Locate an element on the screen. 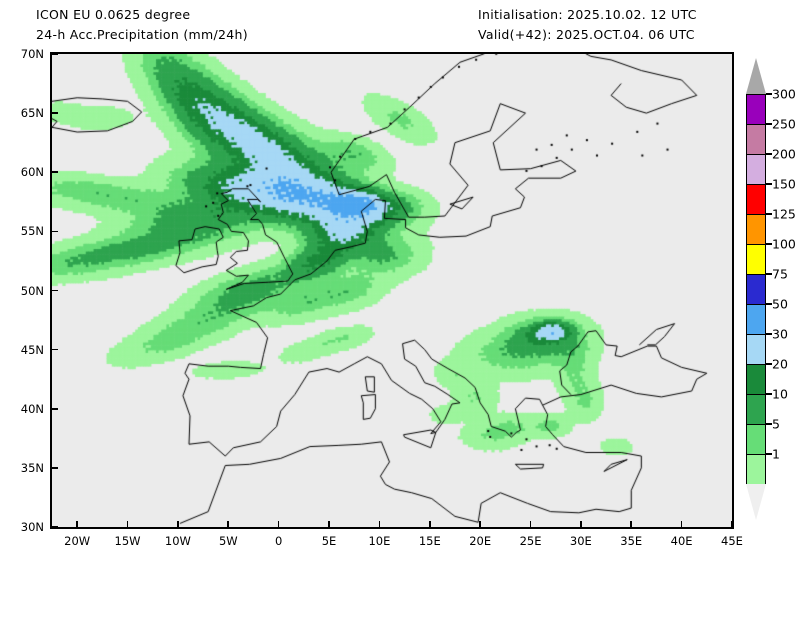 This screenshot has height=618, width=800. colorbar-label: 10 is located at coordinates (780, 394).